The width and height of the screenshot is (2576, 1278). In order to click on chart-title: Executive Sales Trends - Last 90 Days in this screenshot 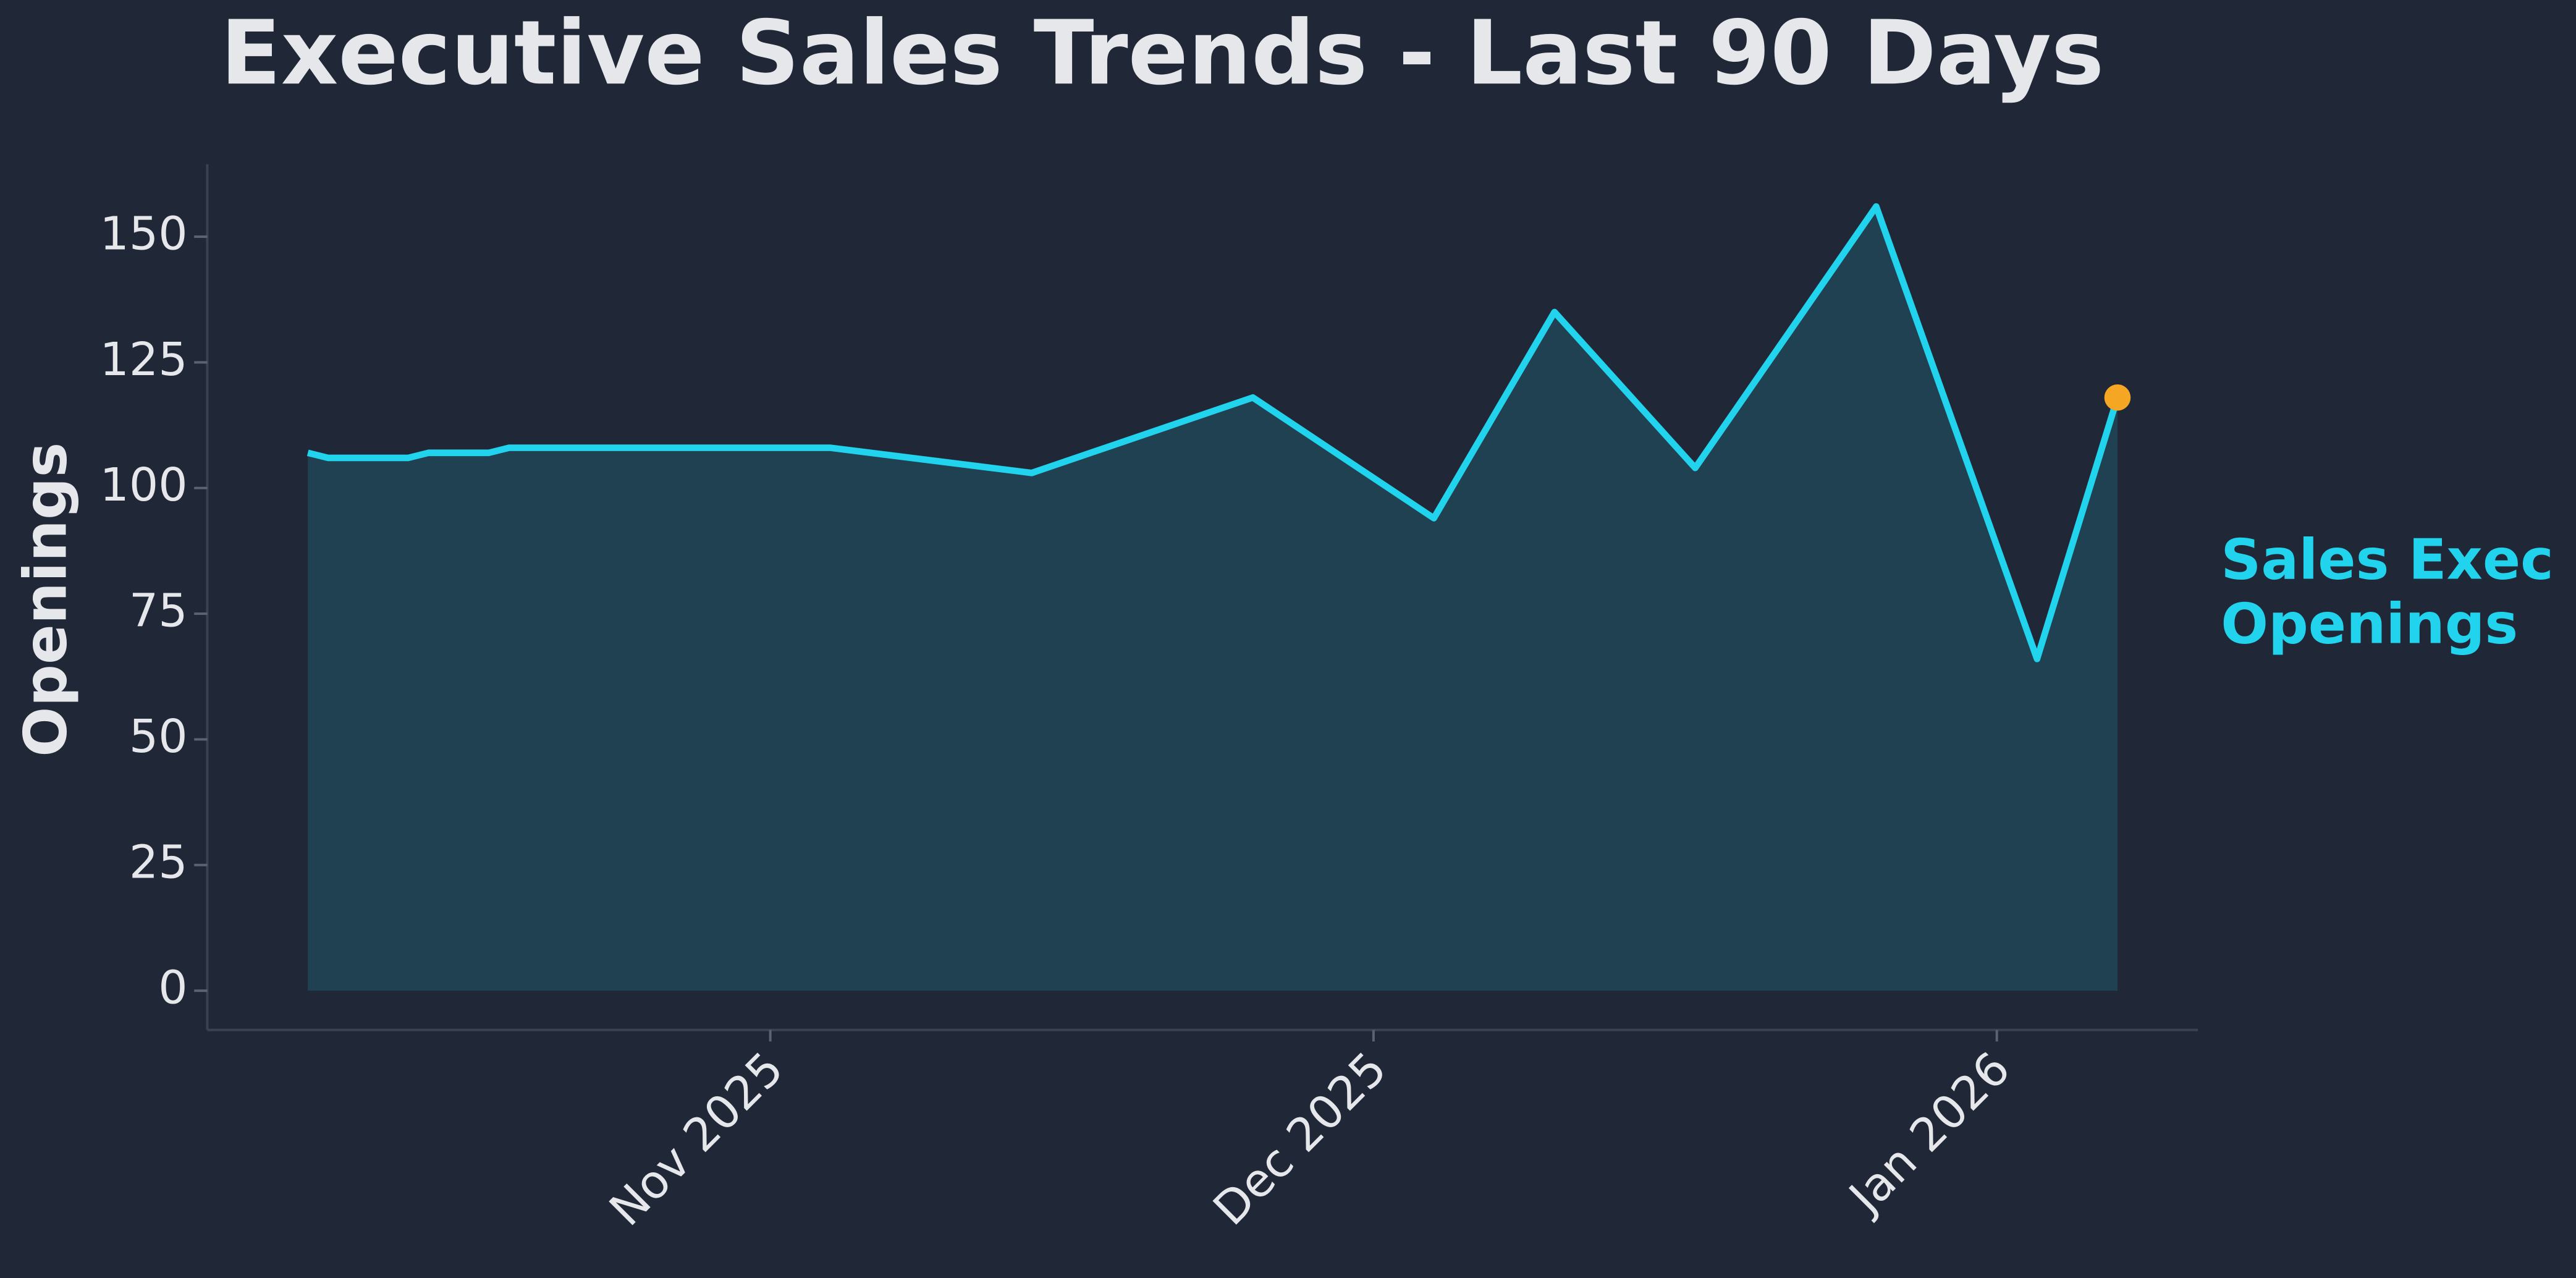, I will do `click(1163, 52)`.